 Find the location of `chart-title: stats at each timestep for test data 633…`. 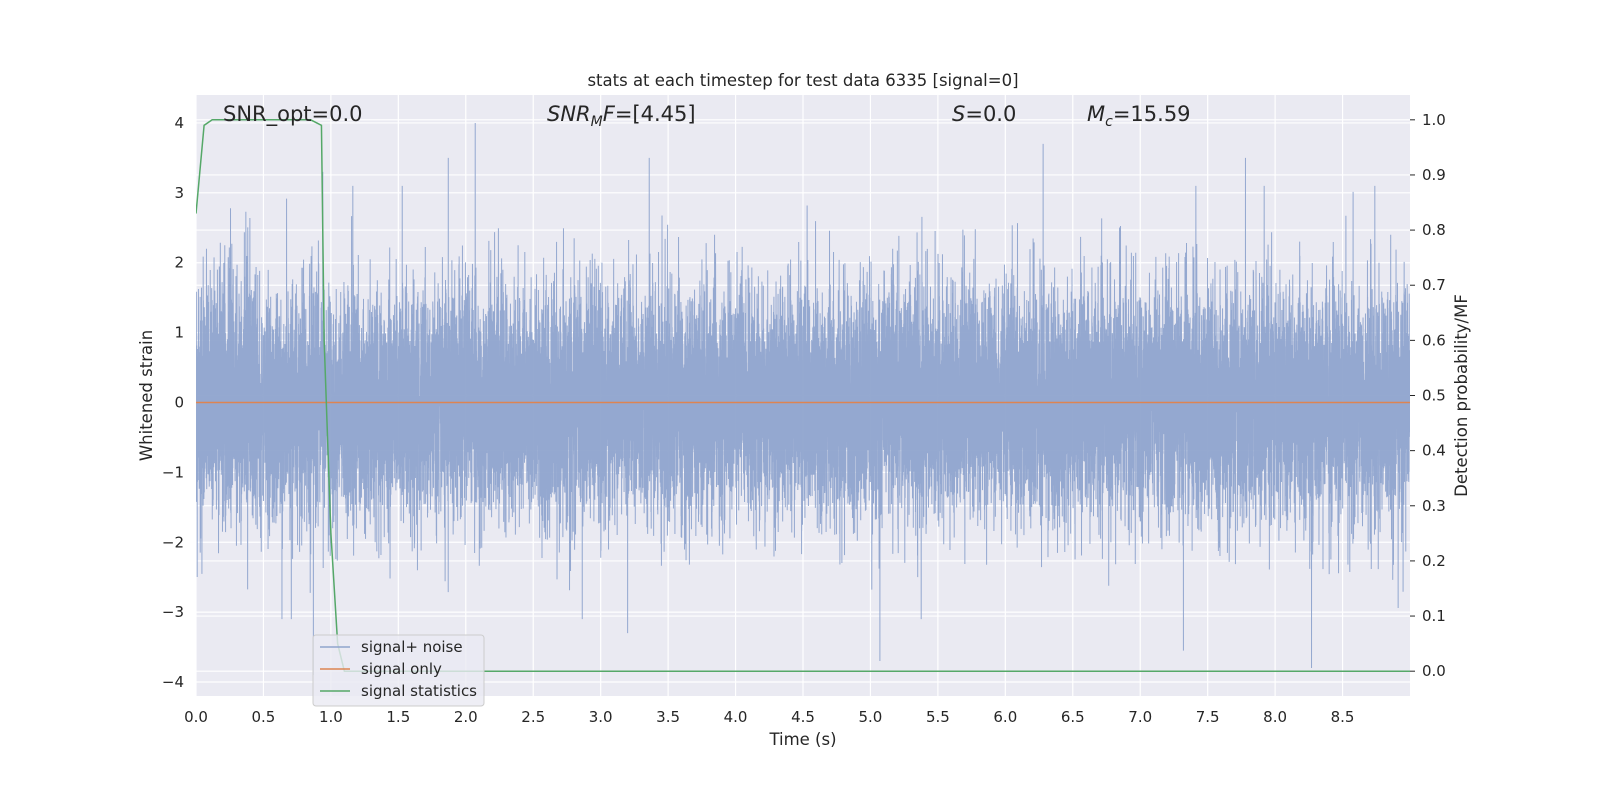

chart-title: stats at each timestep for test data 633… is located at coordinates (802, 80).